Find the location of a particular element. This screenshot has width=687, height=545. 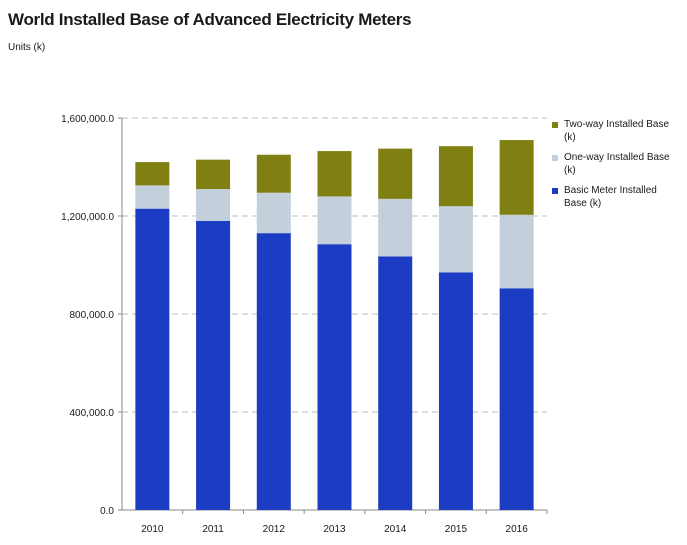

legend-item-one-way: One-way Installed Base (k) is located at coordinates (617, 164).